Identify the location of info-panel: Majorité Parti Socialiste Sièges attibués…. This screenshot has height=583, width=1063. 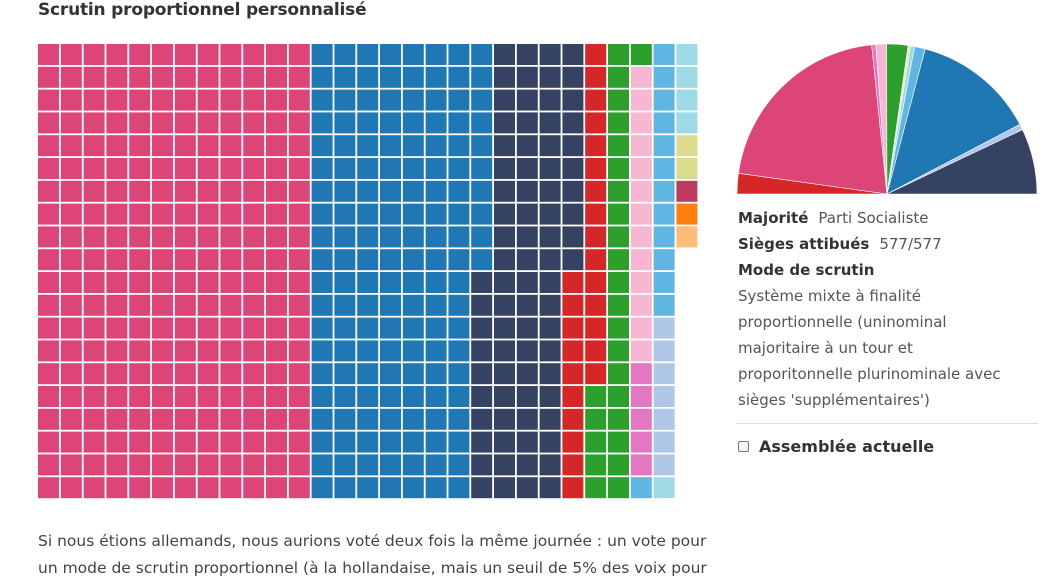
(888, 309).